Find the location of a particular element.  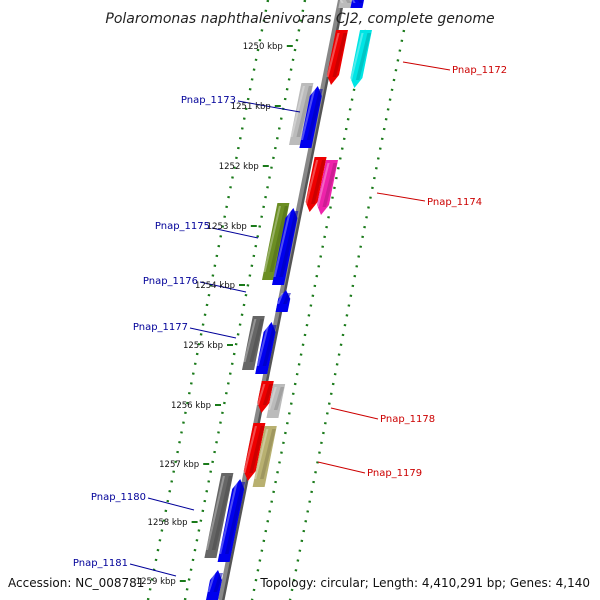

feature-gray-1180-shade is located at coordinates (222, 513).